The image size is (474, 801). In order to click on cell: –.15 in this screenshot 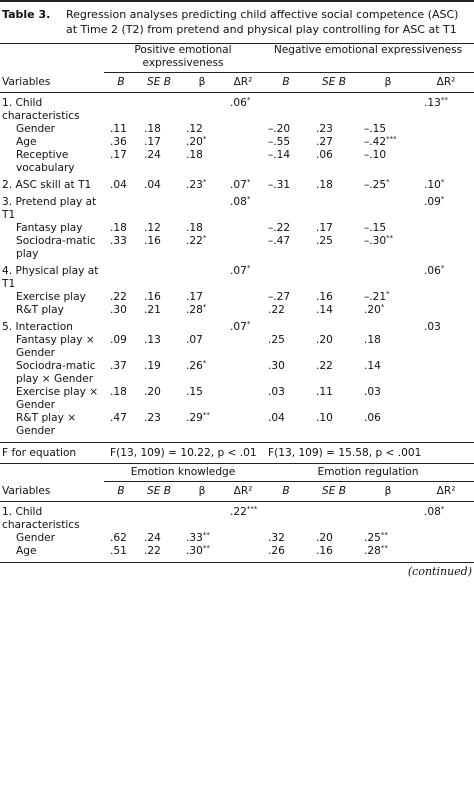, I will do `click(375, 228)`.